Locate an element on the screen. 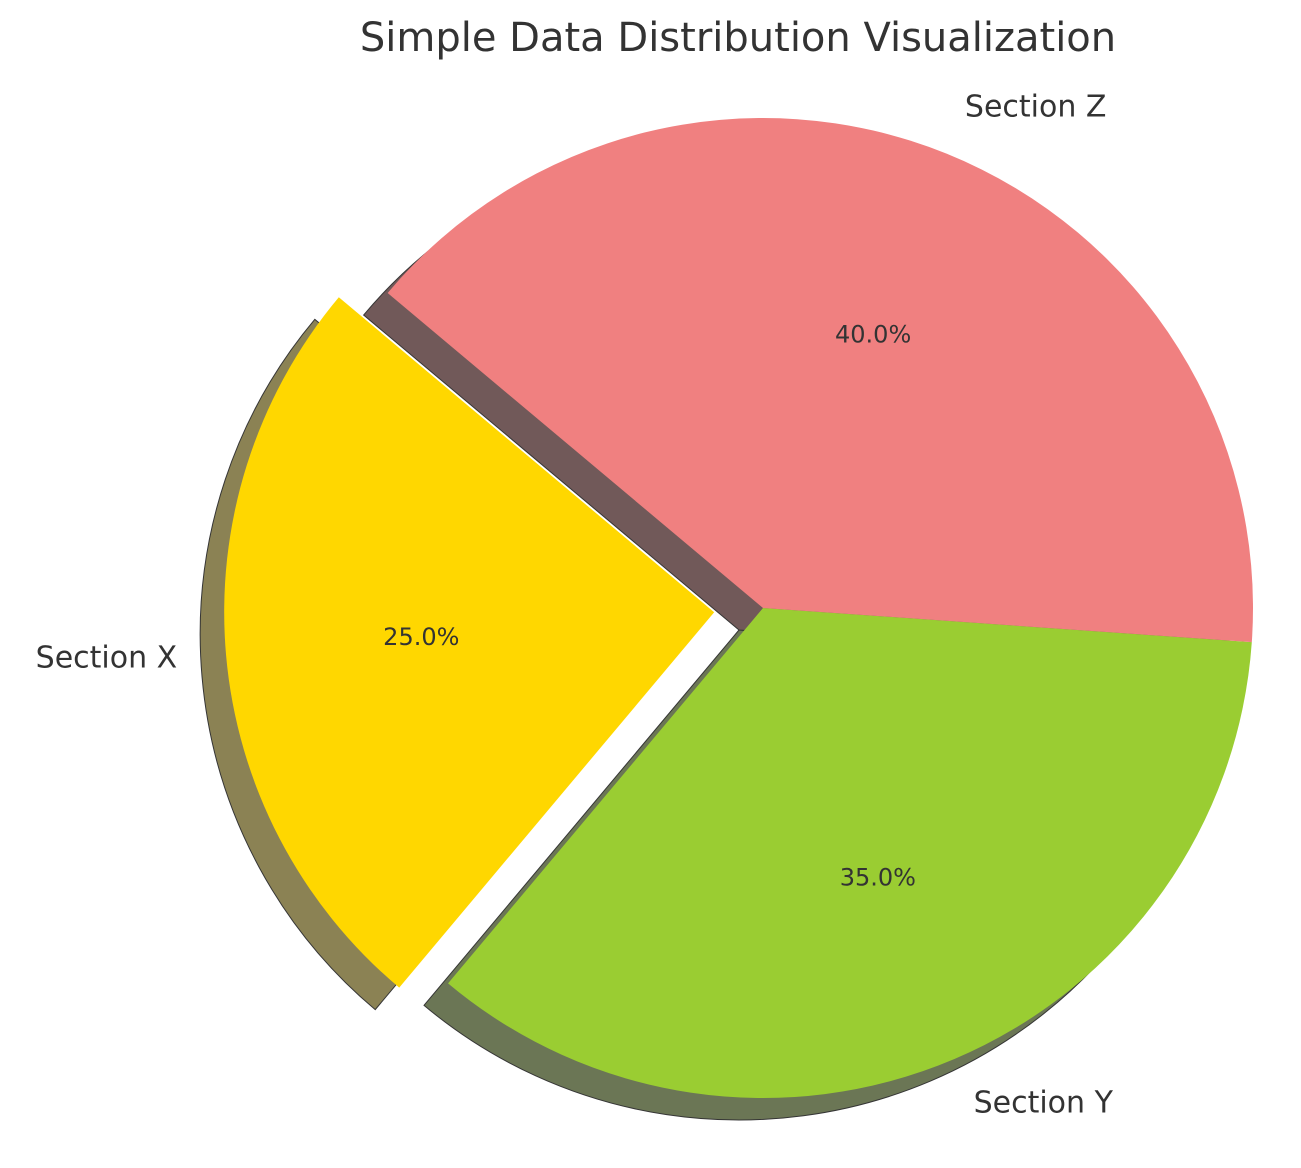 The image size is (1301, 1168). value-label: 40.0% is located at coordinates (873, 334).